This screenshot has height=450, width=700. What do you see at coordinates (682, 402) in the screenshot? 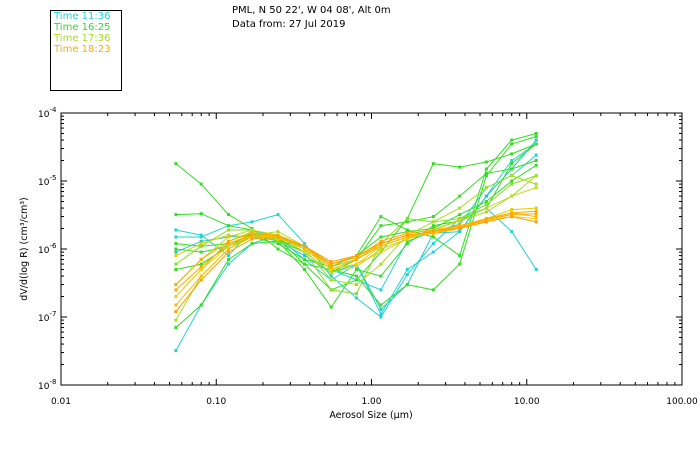
I see `x-tick-label: 100.00` at bounding box center [682, 402].